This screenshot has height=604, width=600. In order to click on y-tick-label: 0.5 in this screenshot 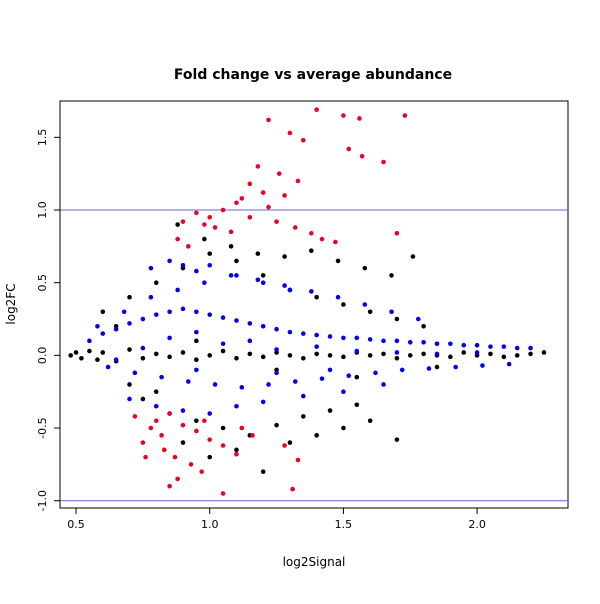, I will do `click(42, 283)`.